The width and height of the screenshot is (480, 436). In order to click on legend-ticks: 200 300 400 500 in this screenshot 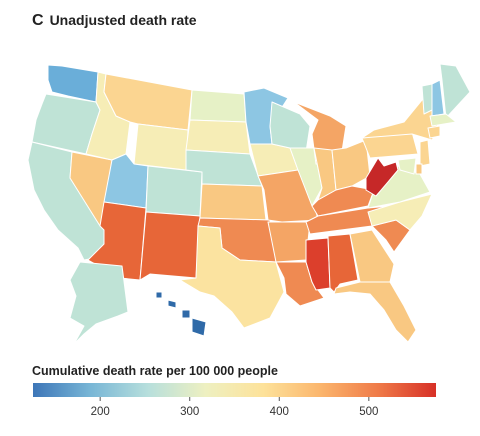, I will do `click(234, 407)`.